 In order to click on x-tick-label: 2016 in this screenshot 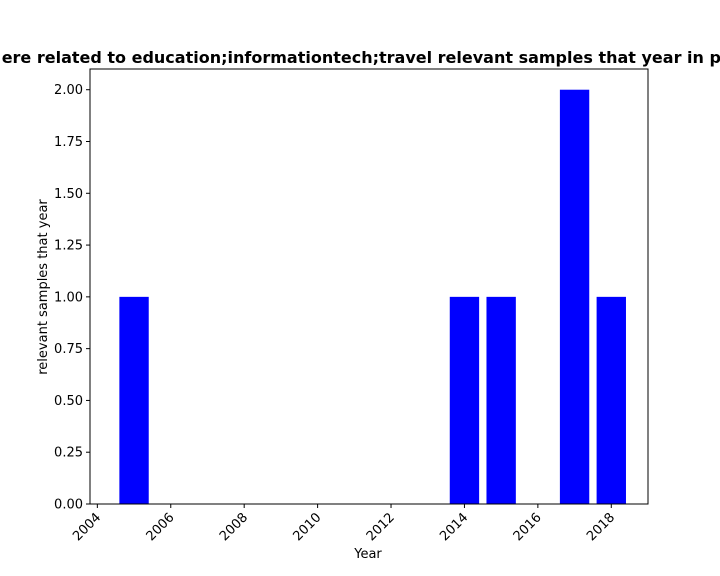, I will do `click(528, 527)`.